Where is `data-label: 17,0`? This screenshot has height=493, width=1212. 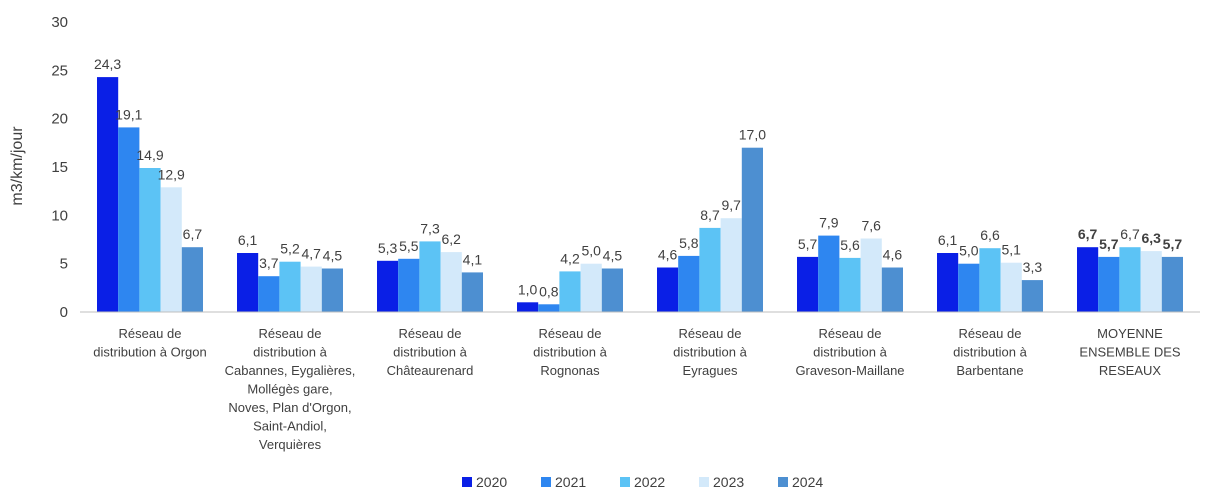 data-label: 17,0 is located at coordinates (752, 135).